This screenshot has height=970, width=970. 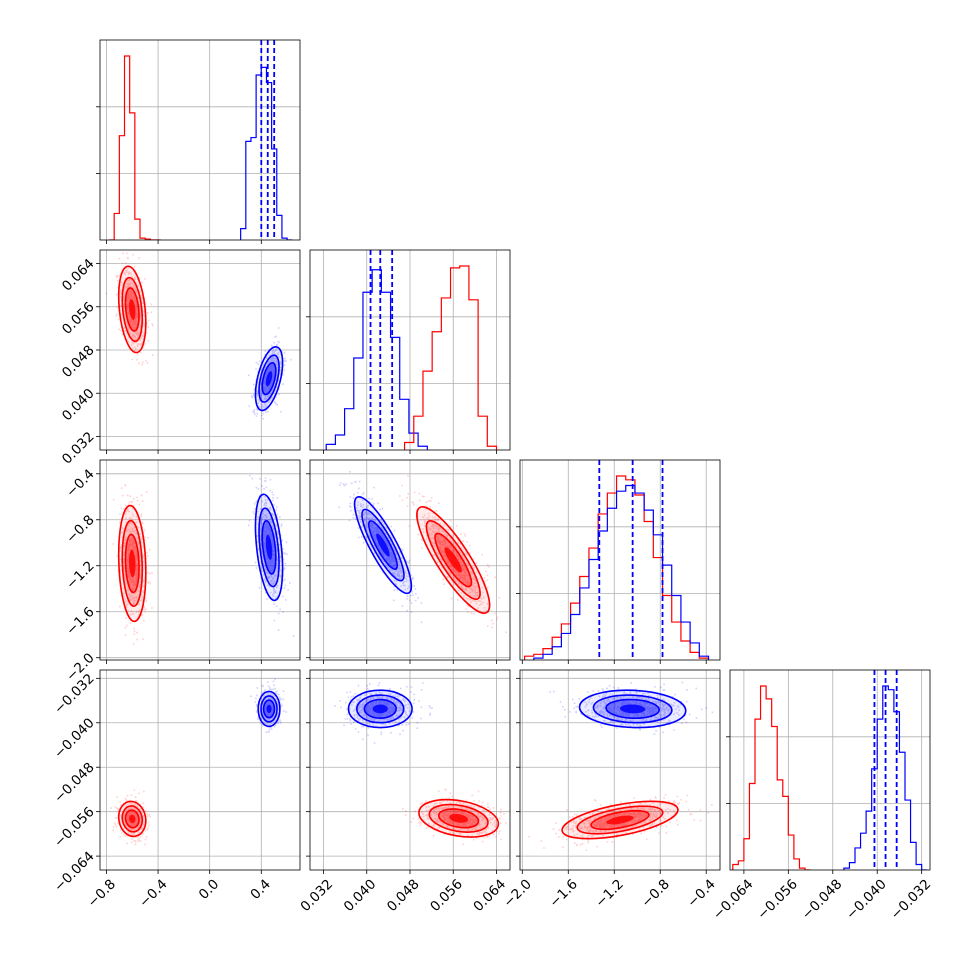 I want to click on y-tick-label: −1.6, so click(x=80, y=621).